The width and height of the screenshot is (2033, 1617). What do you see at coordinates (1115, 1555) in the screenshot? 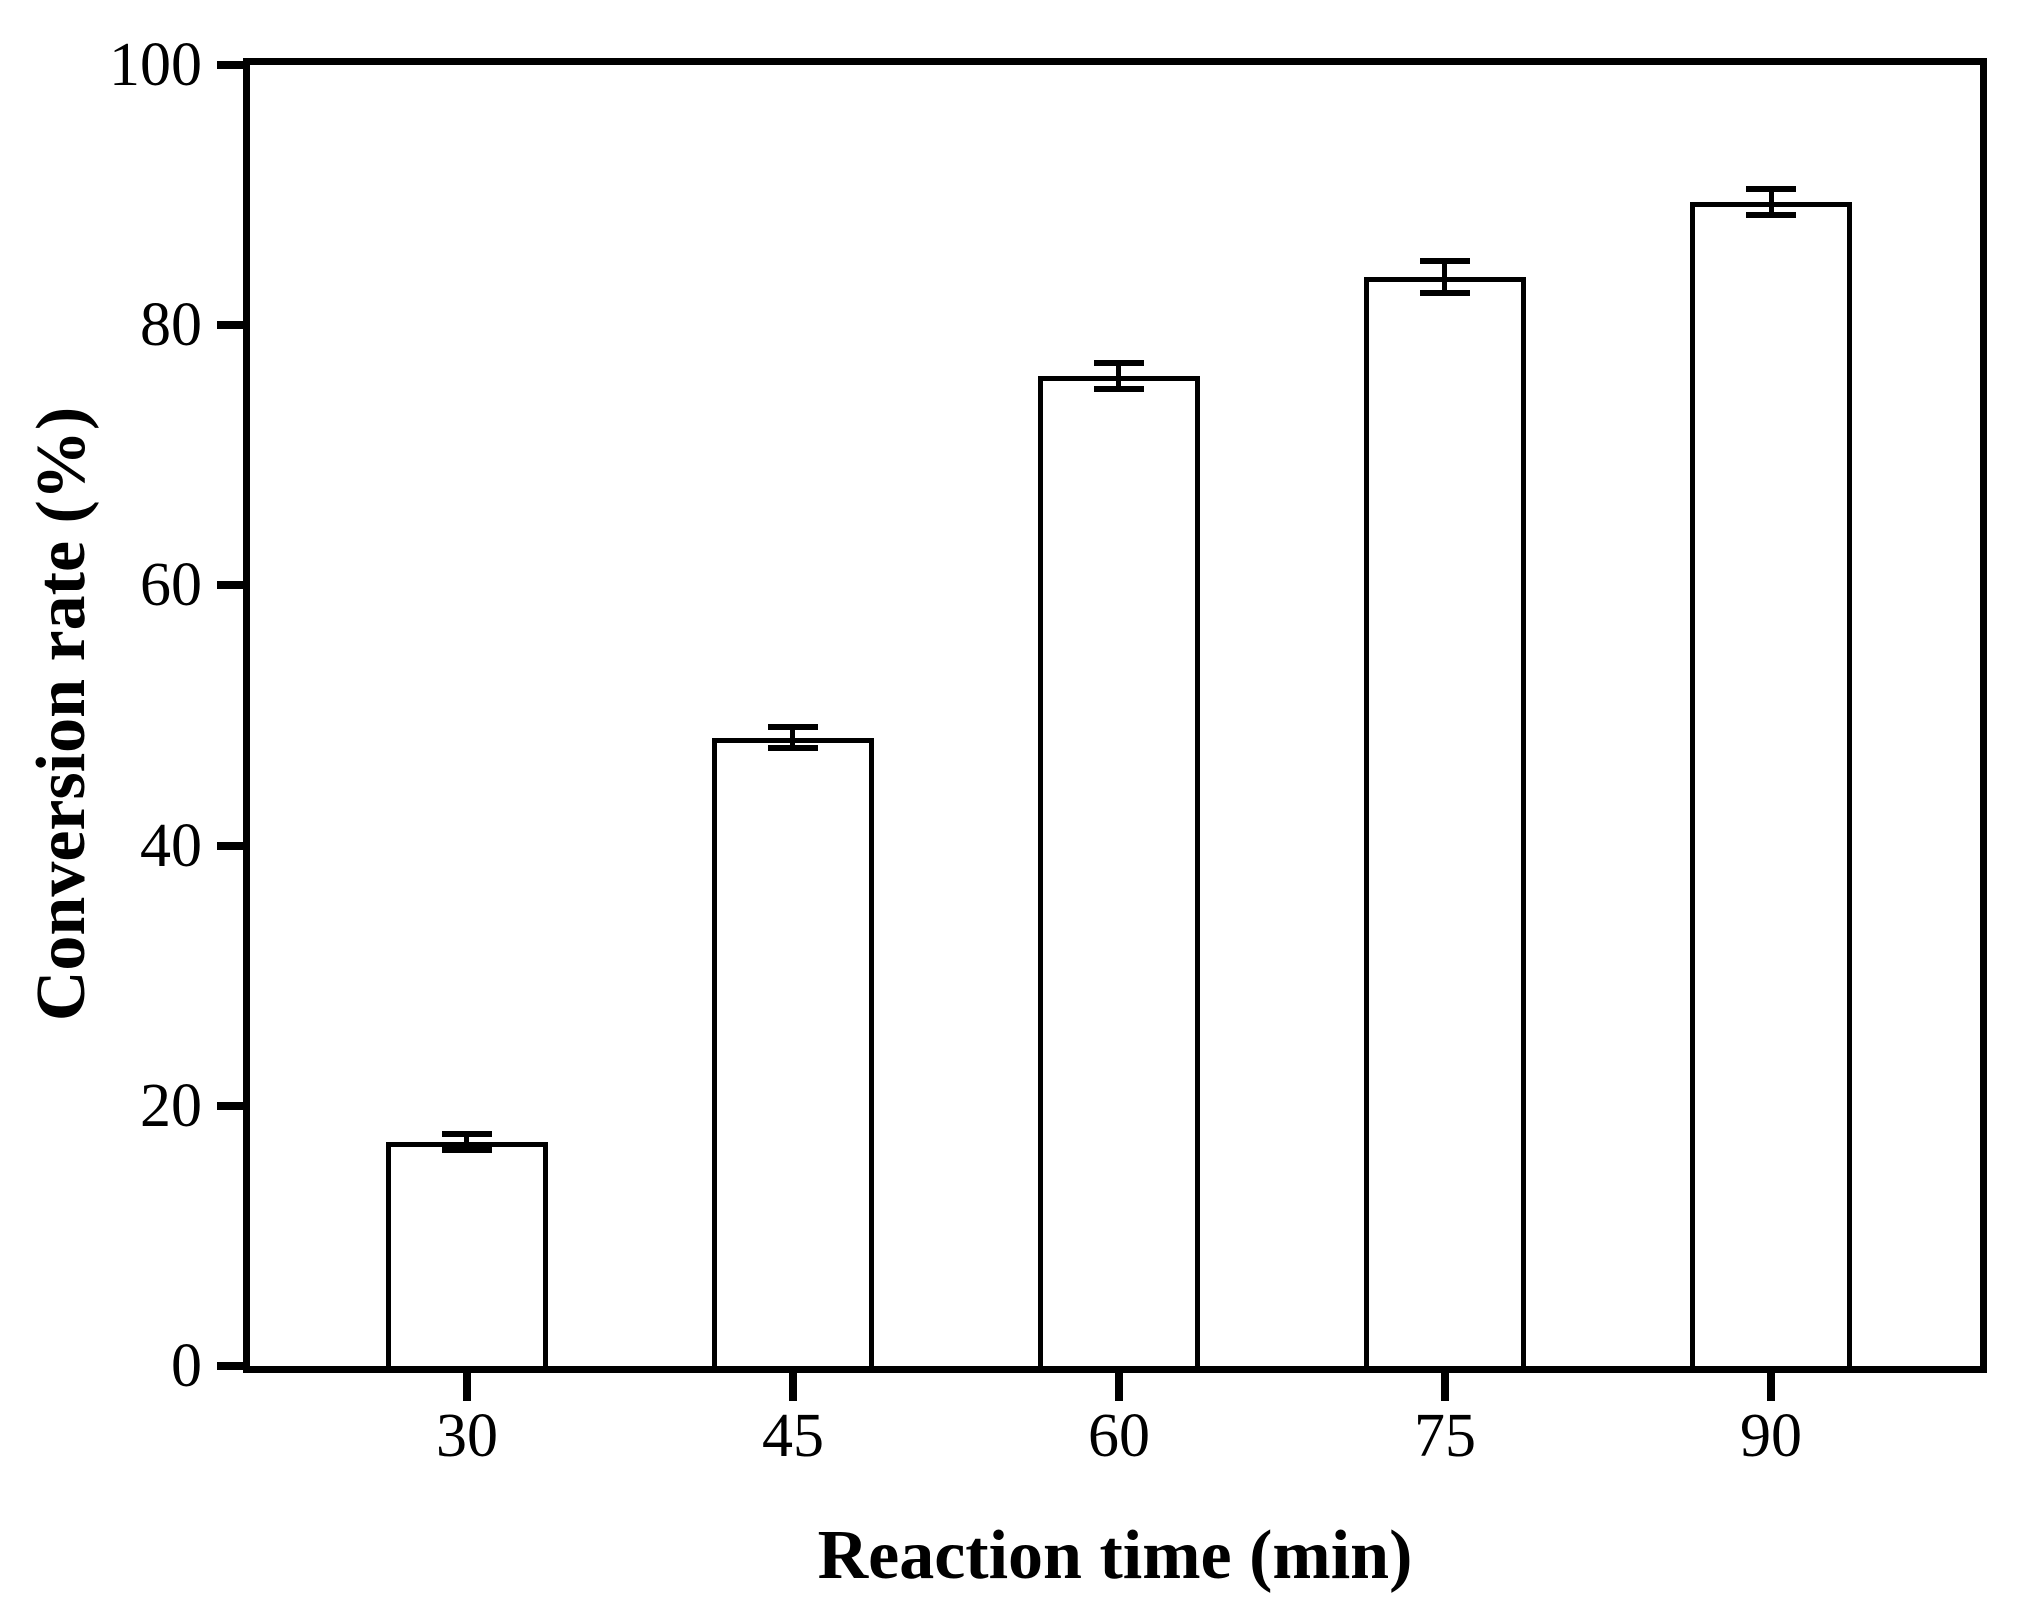
I see `x-axis-title: Reaction time (min)` at bounding box center [1115, 1555].